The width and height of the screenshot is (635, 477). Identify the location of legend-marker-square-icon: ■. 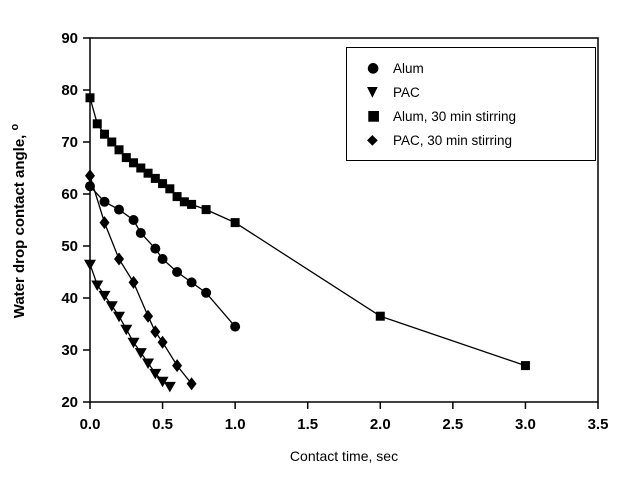
(374, 116).